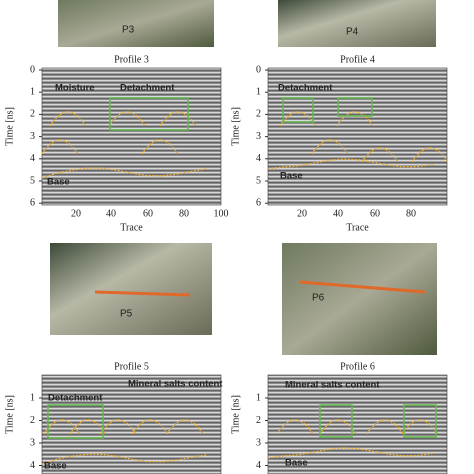 Image resolution: width=474 pixels, height=474 pixels. Describe the element at coordinates (221, 213) in the screenshot. I see `x-tick-label: 100` at that location.